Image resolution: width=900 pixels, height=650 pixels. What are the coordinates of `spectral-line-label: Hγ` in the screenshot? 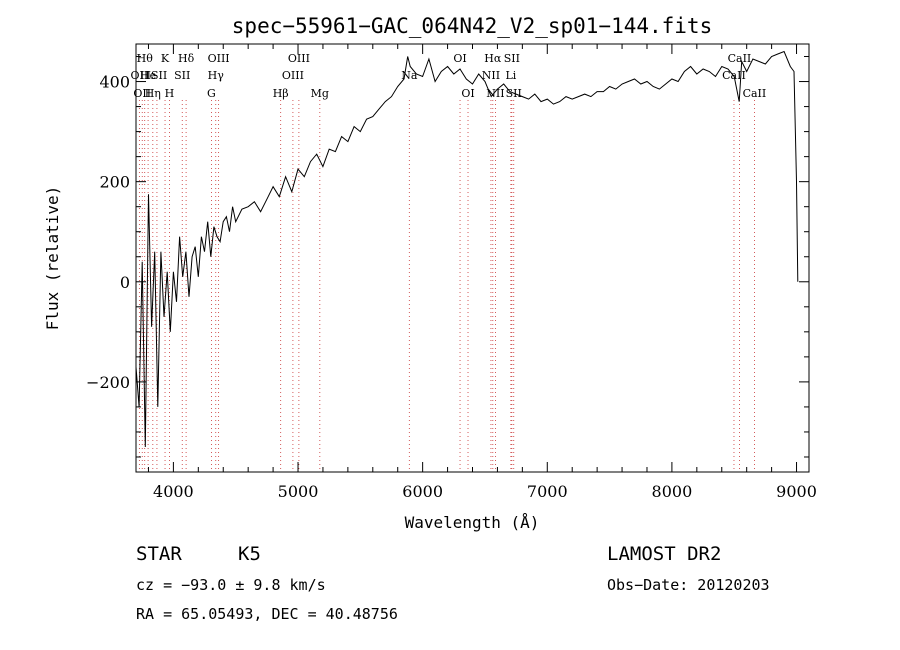 It's located at (216, 75).